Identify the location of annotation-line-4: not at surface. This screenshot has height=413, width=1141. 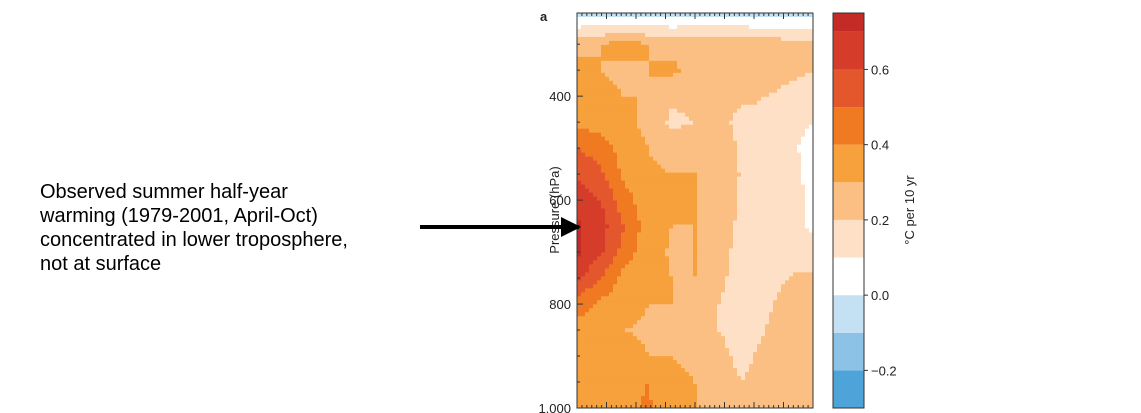
(101, 264).